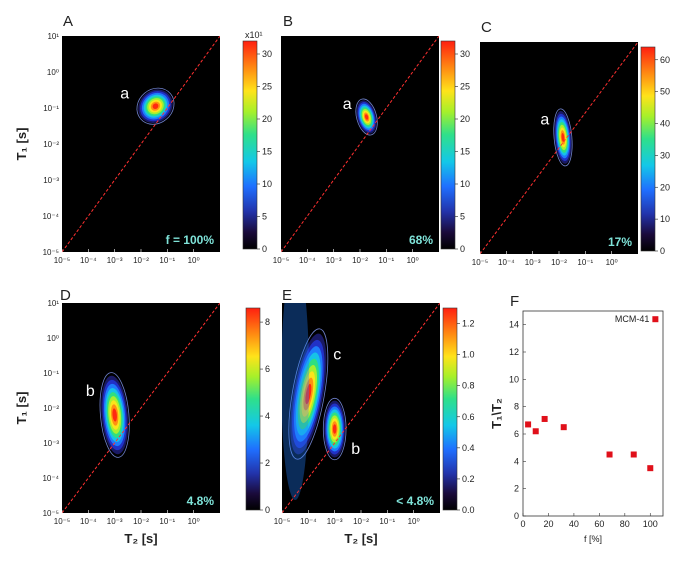  What do you see at coordinates (51, 443) in the screenshot?
I see `y-tick-label: 10⁻³` at bounding box center [51, 443].